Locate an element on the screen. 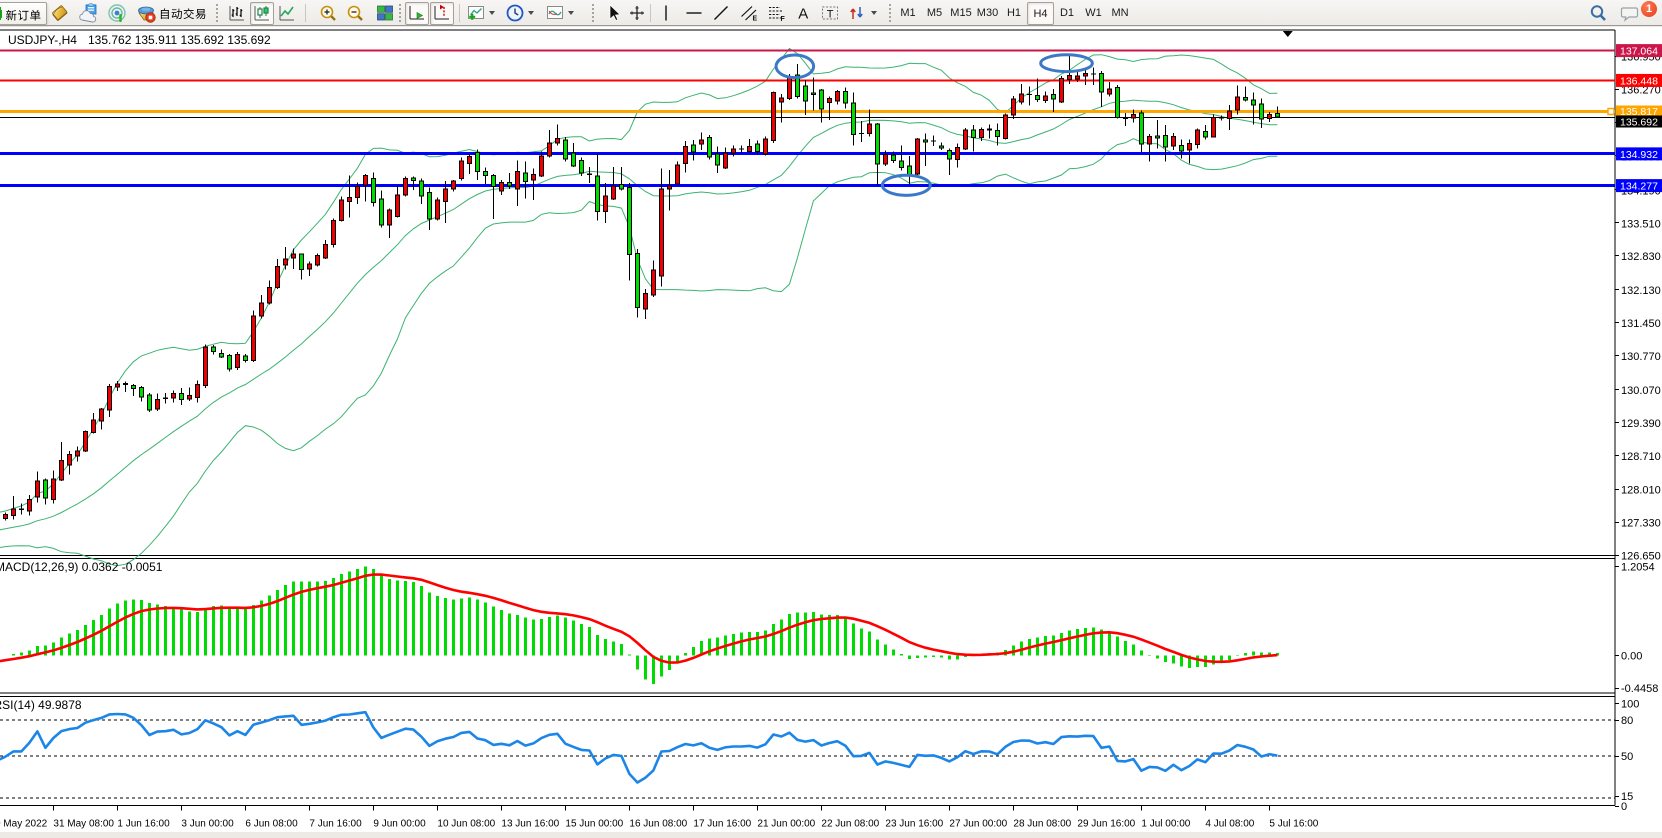 This screenshot has height=838, width=1662. text-tool-button: A is located at coordinates (803, 13).